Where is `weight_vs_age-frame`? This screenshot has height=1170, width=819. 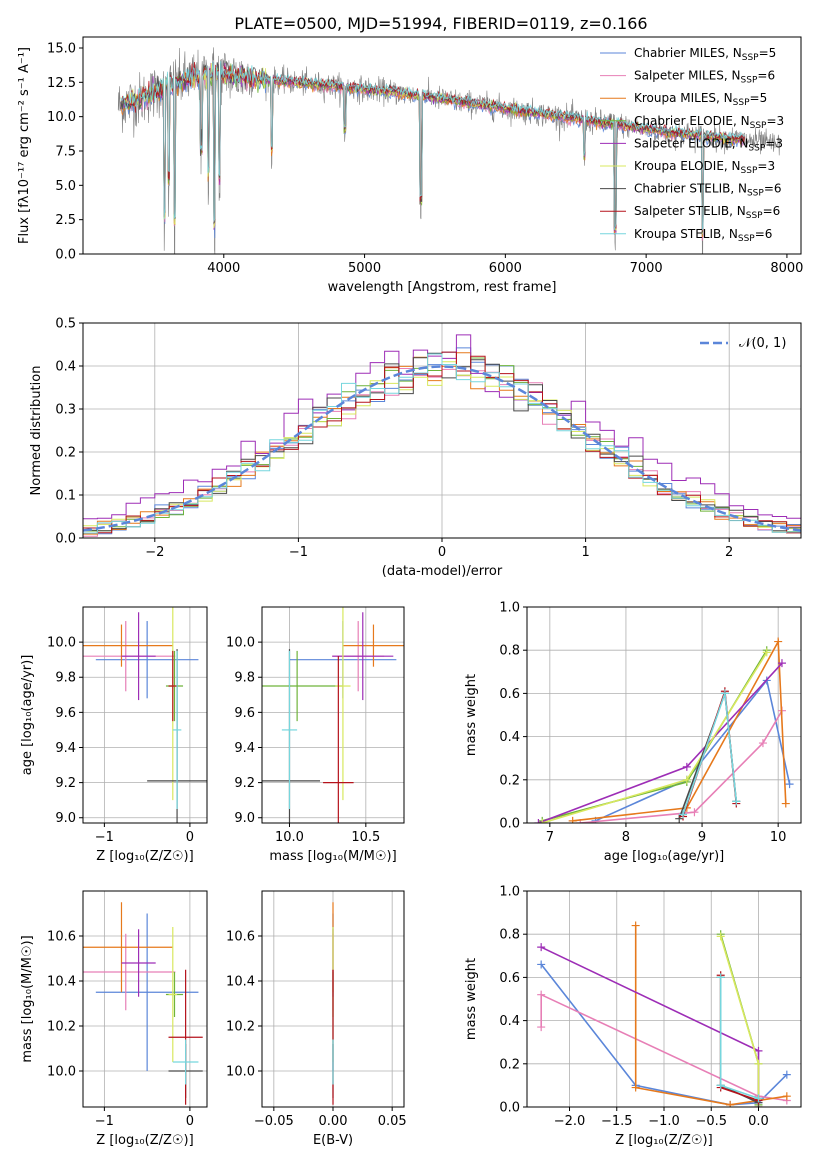
weight_vs_age-frame is located at coordinates (664, 715).